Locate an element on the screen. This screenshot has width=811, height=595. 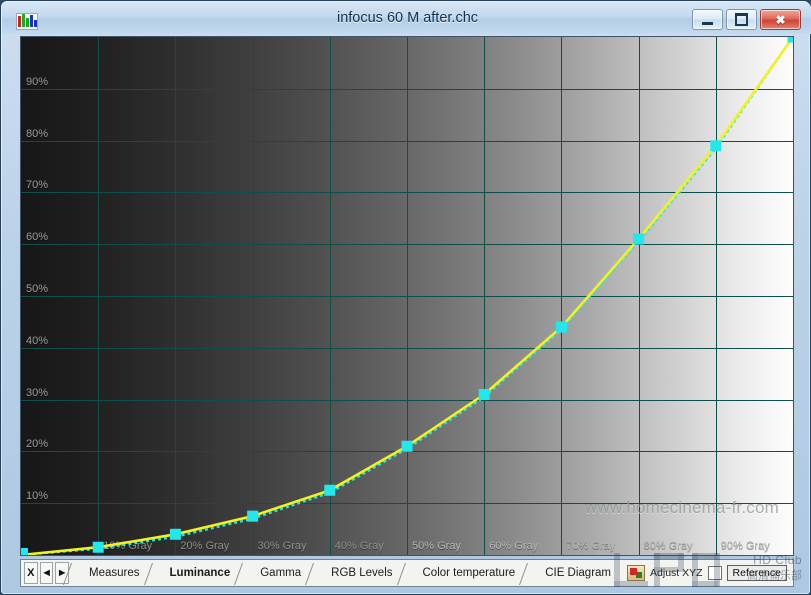
tab-bar-right-tools: Adjust XYZ Reference is located at coordinates (710, 573).